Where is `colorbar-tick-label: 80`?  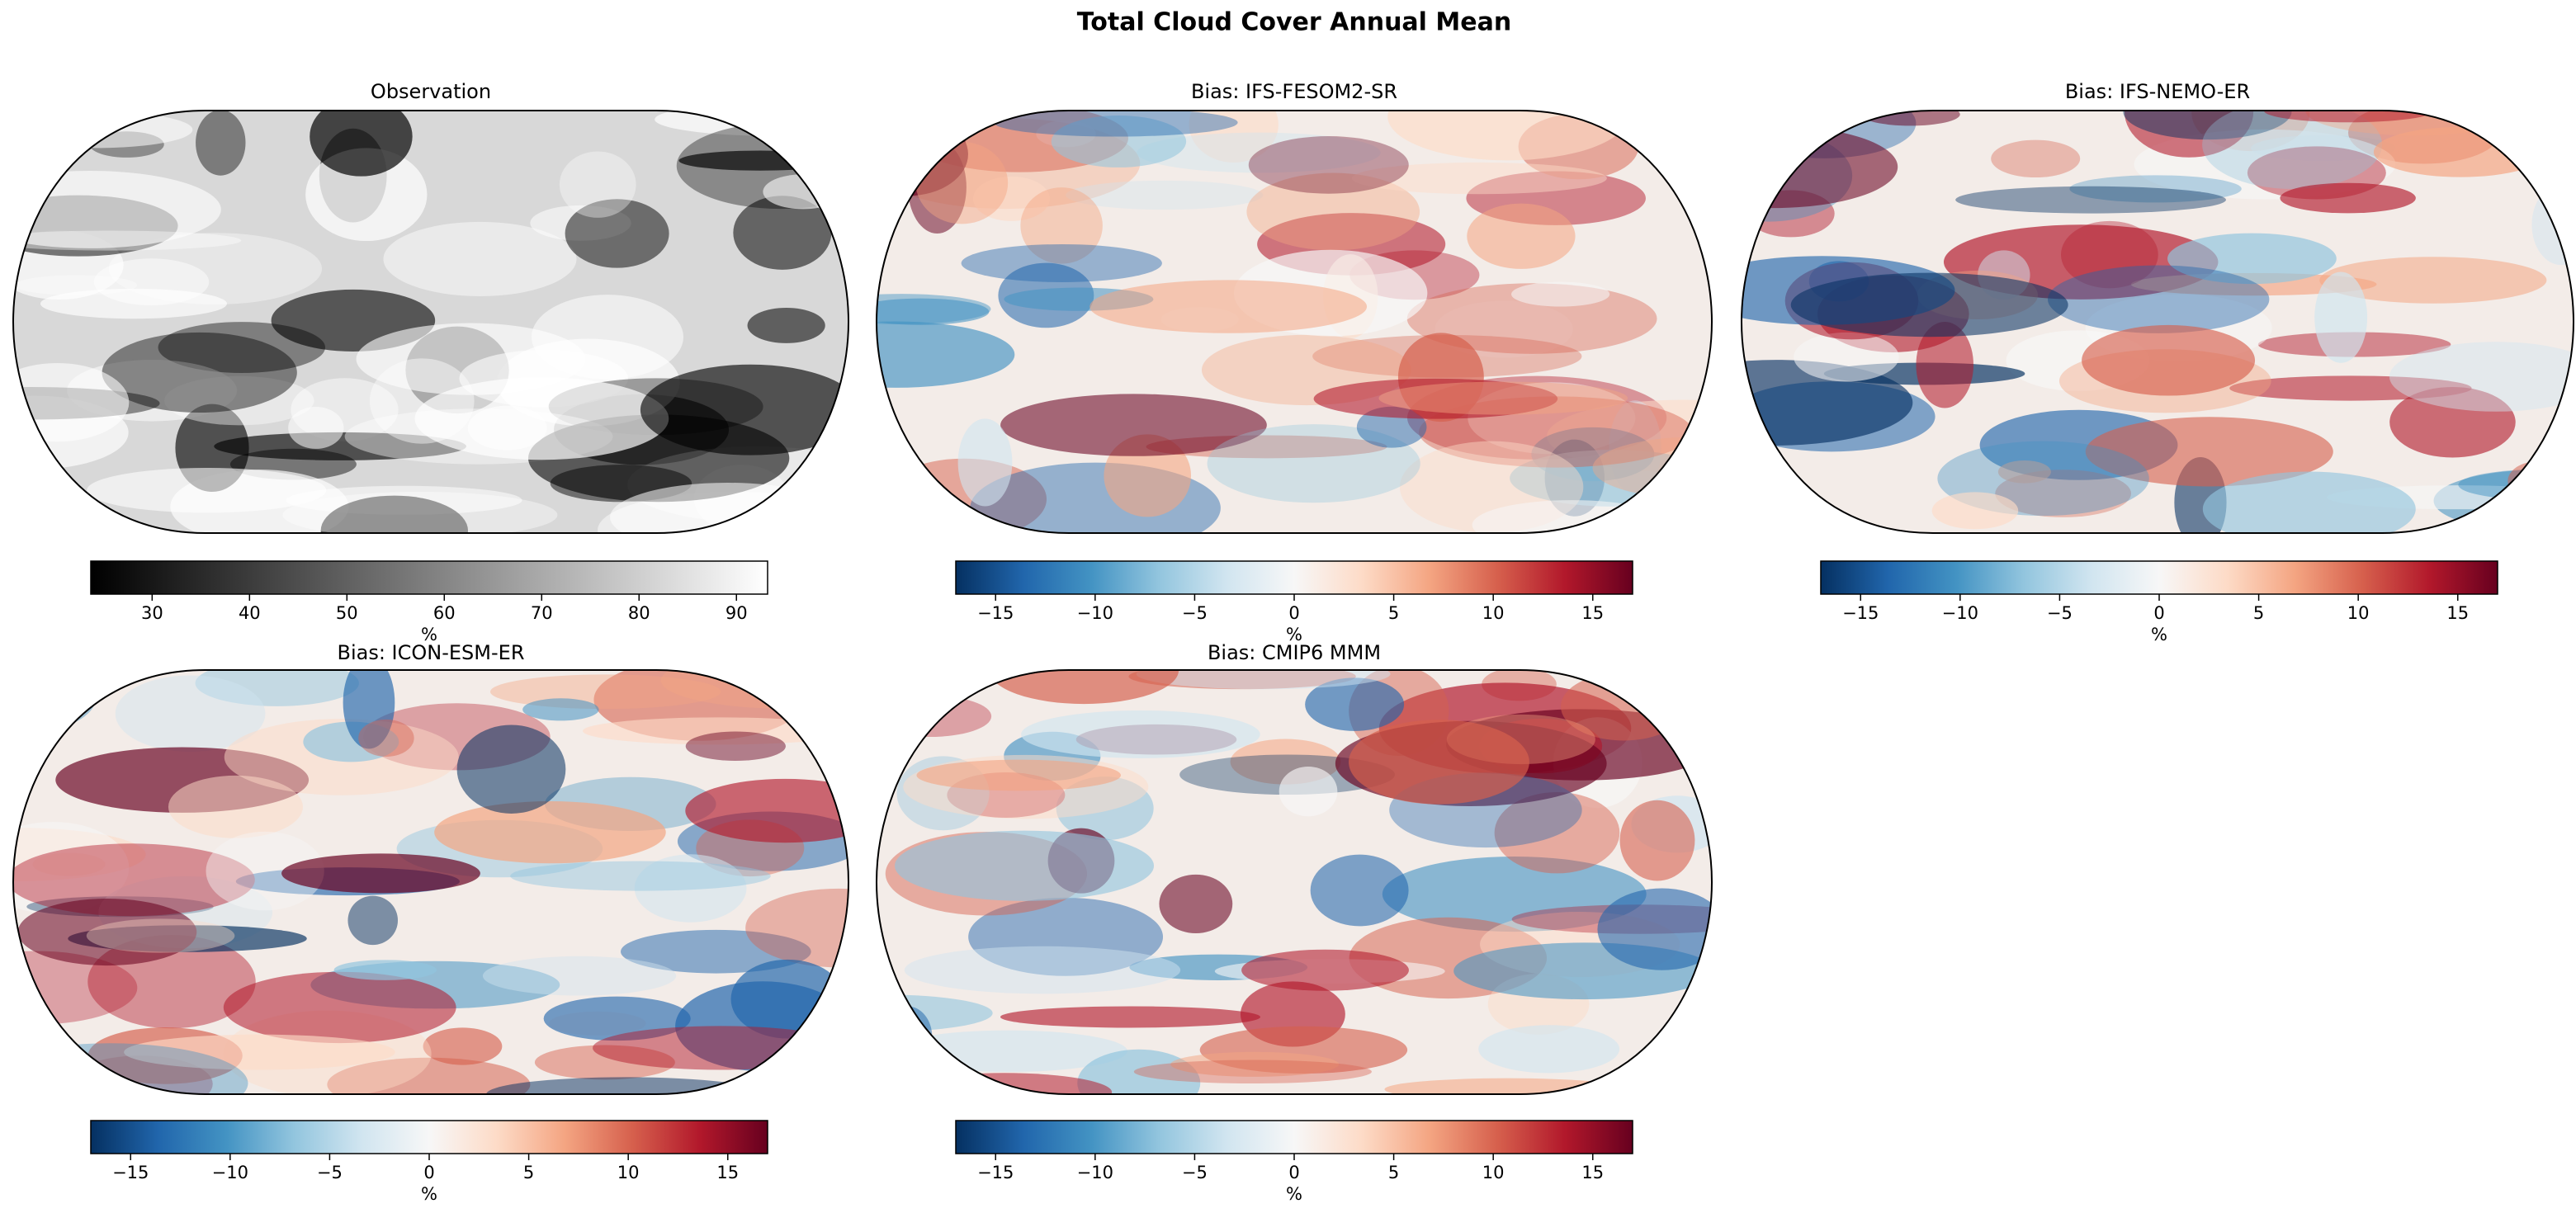 colorbar-tick-label: 80 is located at coordinates (639, 613).